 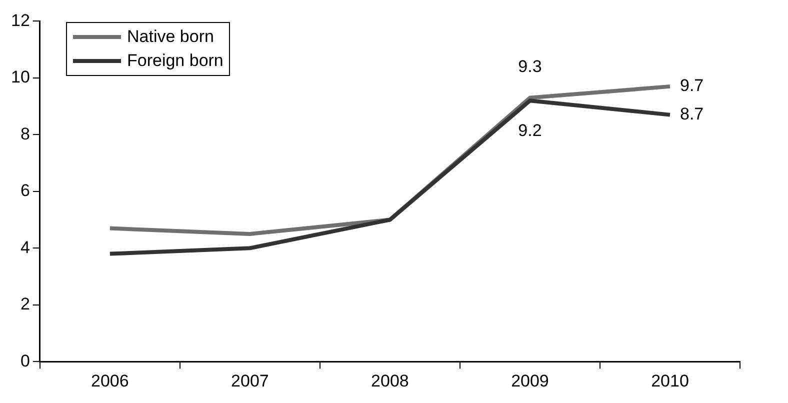 I want to click on y-tick-label: 2, so click(x=25, y=304).